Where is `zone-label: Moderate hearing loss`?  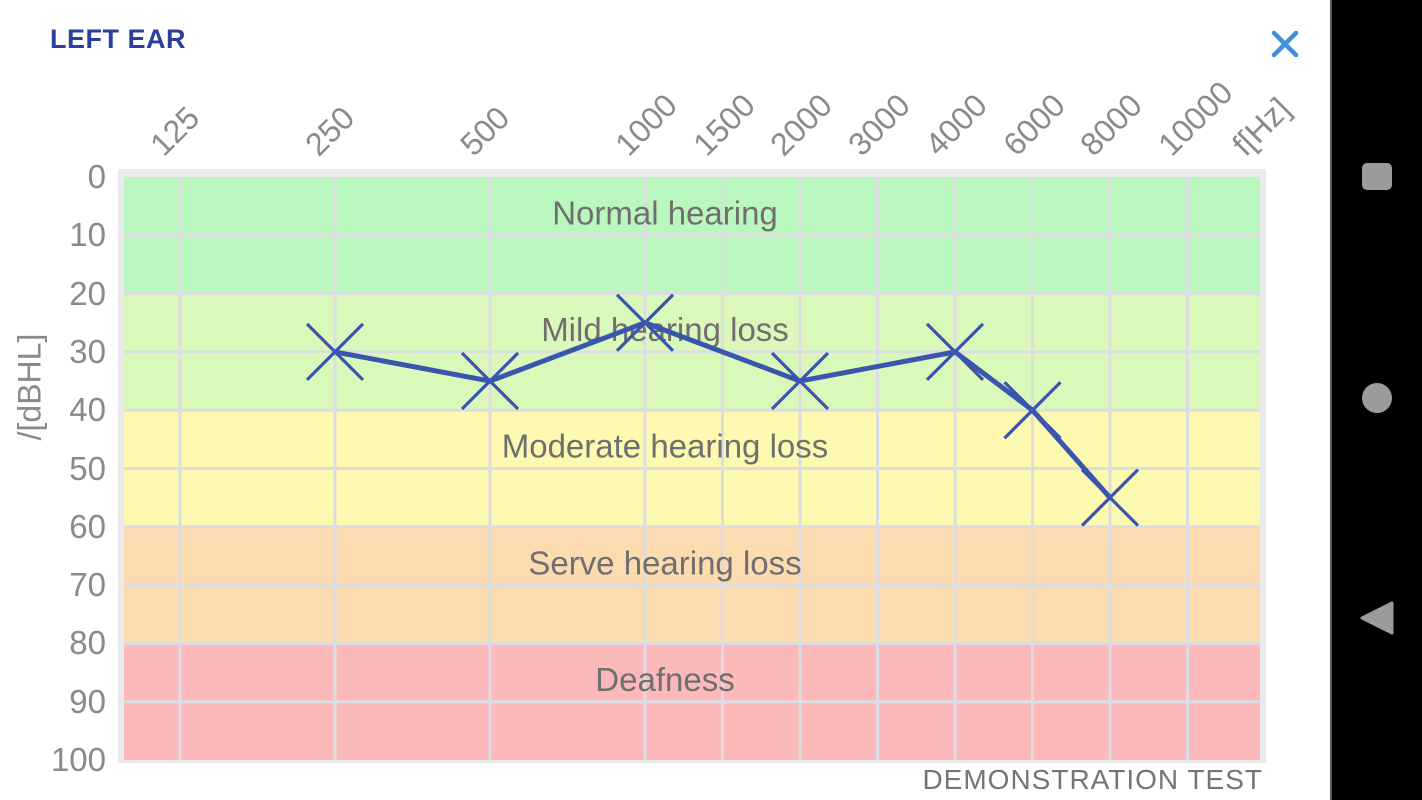 zone-label: Moderate hearing loss is located at coordinates (665, 446).